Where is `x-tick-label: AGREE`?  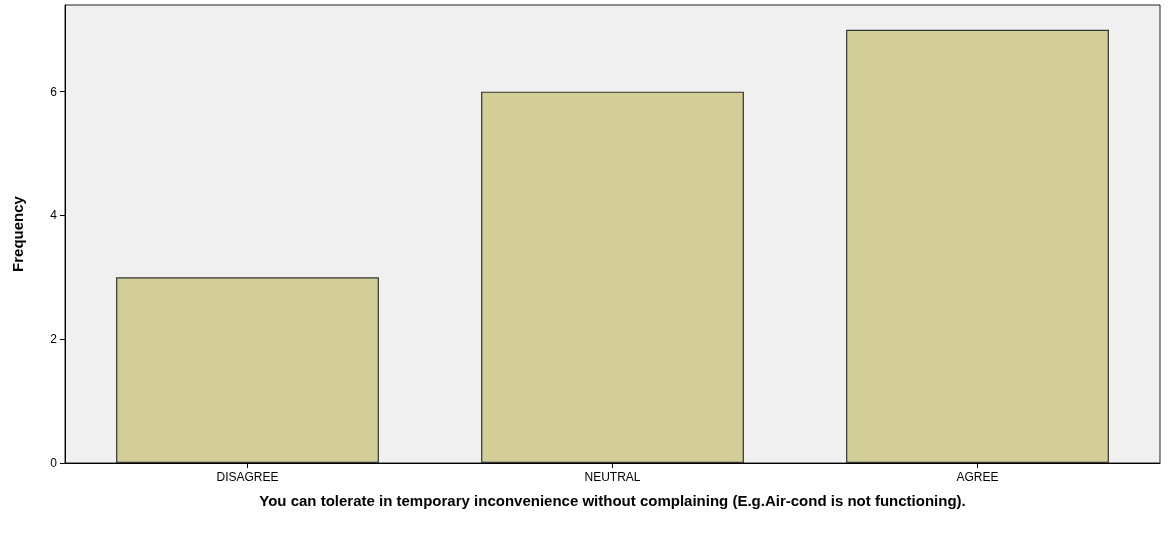
x-tick-label: AGREE is located at coordinates (977, 477).